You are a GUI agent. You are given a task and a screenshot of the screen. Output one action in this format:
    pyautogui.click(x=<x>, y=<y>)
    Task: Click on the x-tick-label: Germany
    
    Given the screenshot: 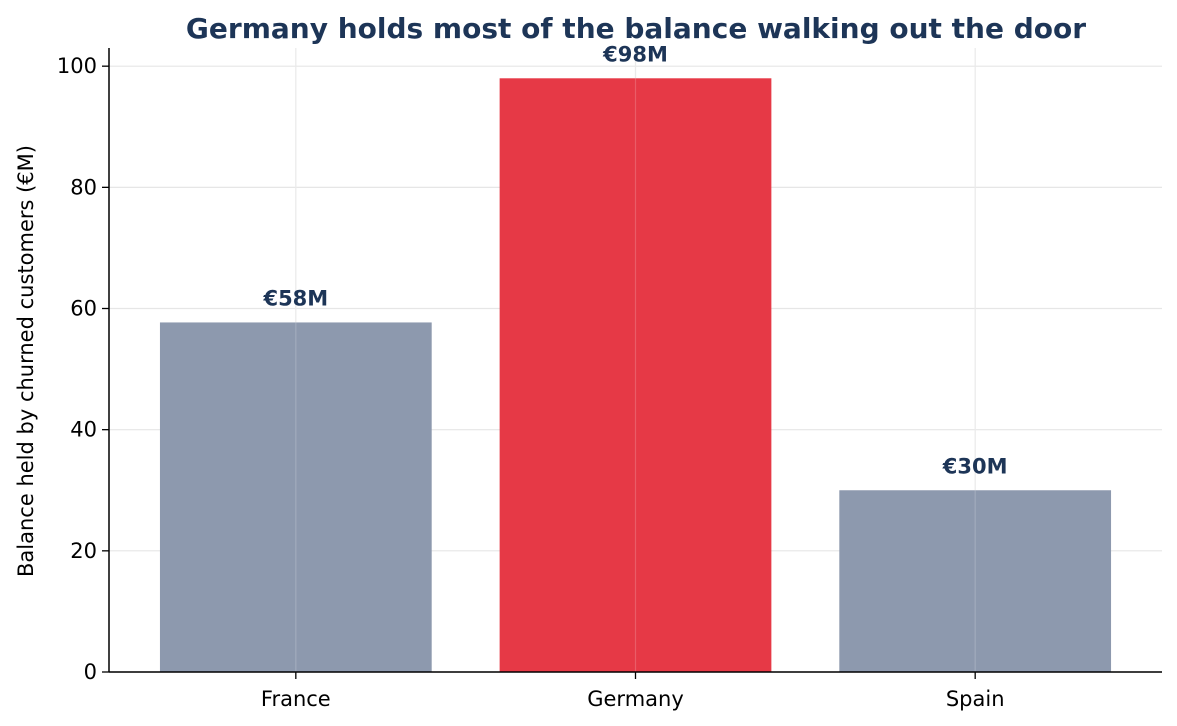 What is the action you would take?
    pyautogui.click(x=635, y=699)
    